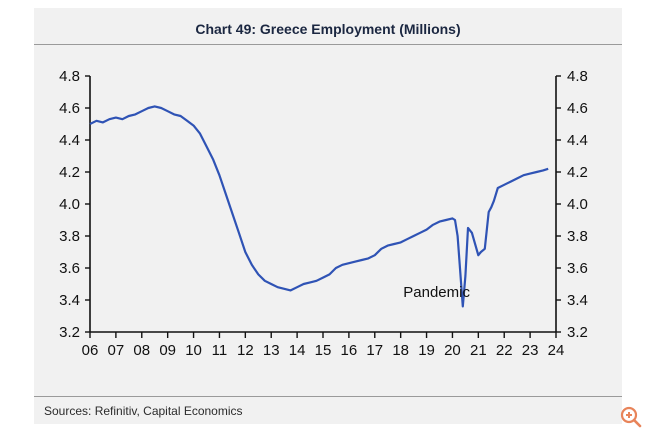 The width and height of the screenshot is (650, 438). What do you see at coordinates (349, 350) in the screenshot?
I see `x-tick-label: 16` at bounding box center [349, 350].